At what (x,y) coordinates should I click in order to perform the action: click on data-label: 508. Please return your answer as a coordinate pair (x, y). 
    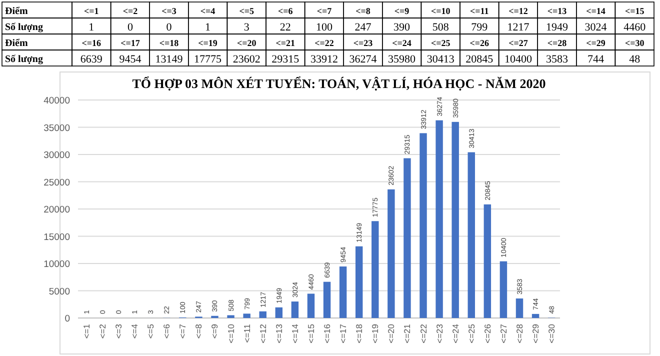
    Looking at the image, I should click on (441, 28).